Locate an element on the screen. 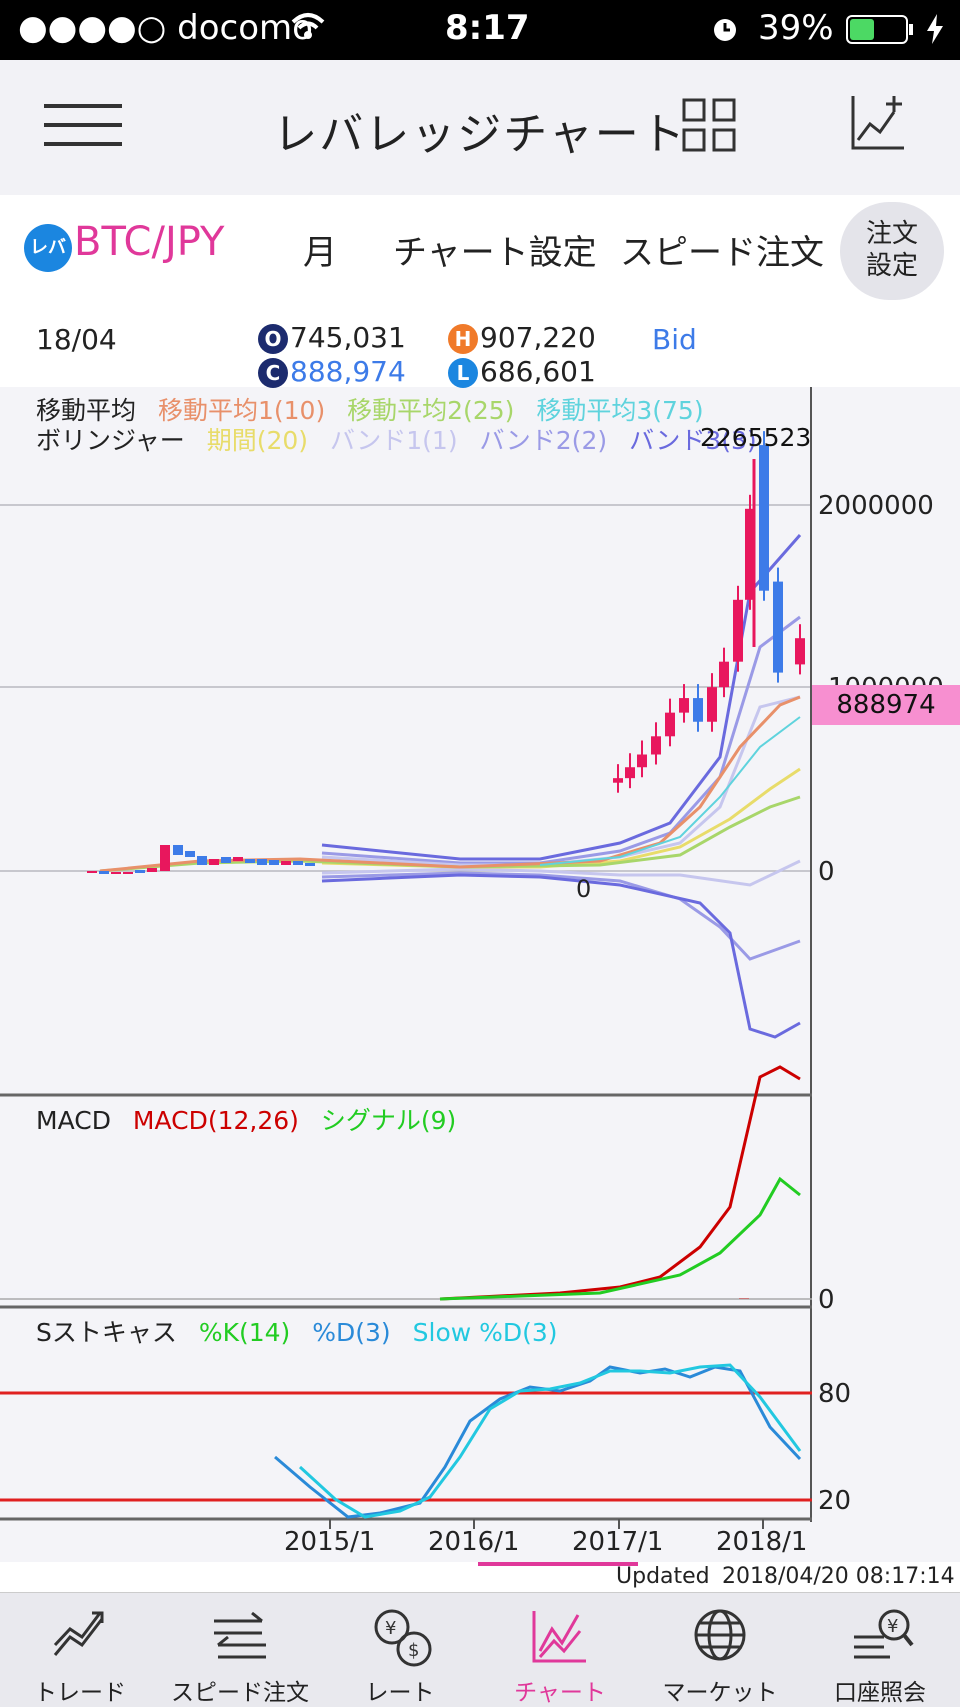 This screenshot has width=960, height=1707. tab-trade: トレード is located at coordinates (80, 1650).